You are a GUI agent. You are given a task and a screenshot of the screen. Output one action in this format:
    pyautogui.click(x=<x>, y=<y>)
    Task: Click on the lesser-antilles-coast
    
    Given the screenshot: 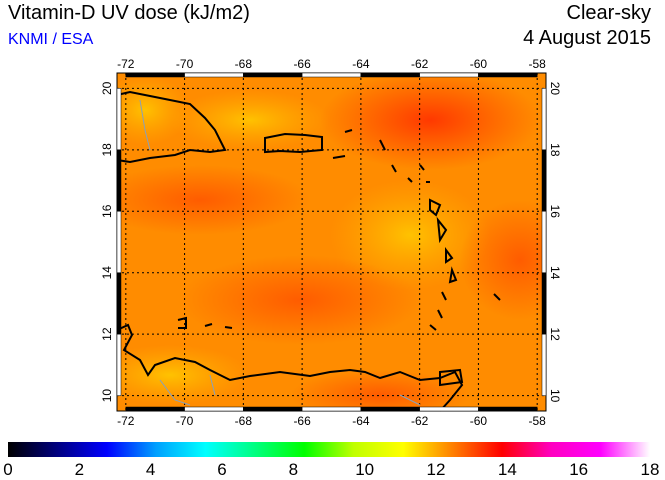 What is the action you would take?
    pyautogui.click(x=465, y=264)
    